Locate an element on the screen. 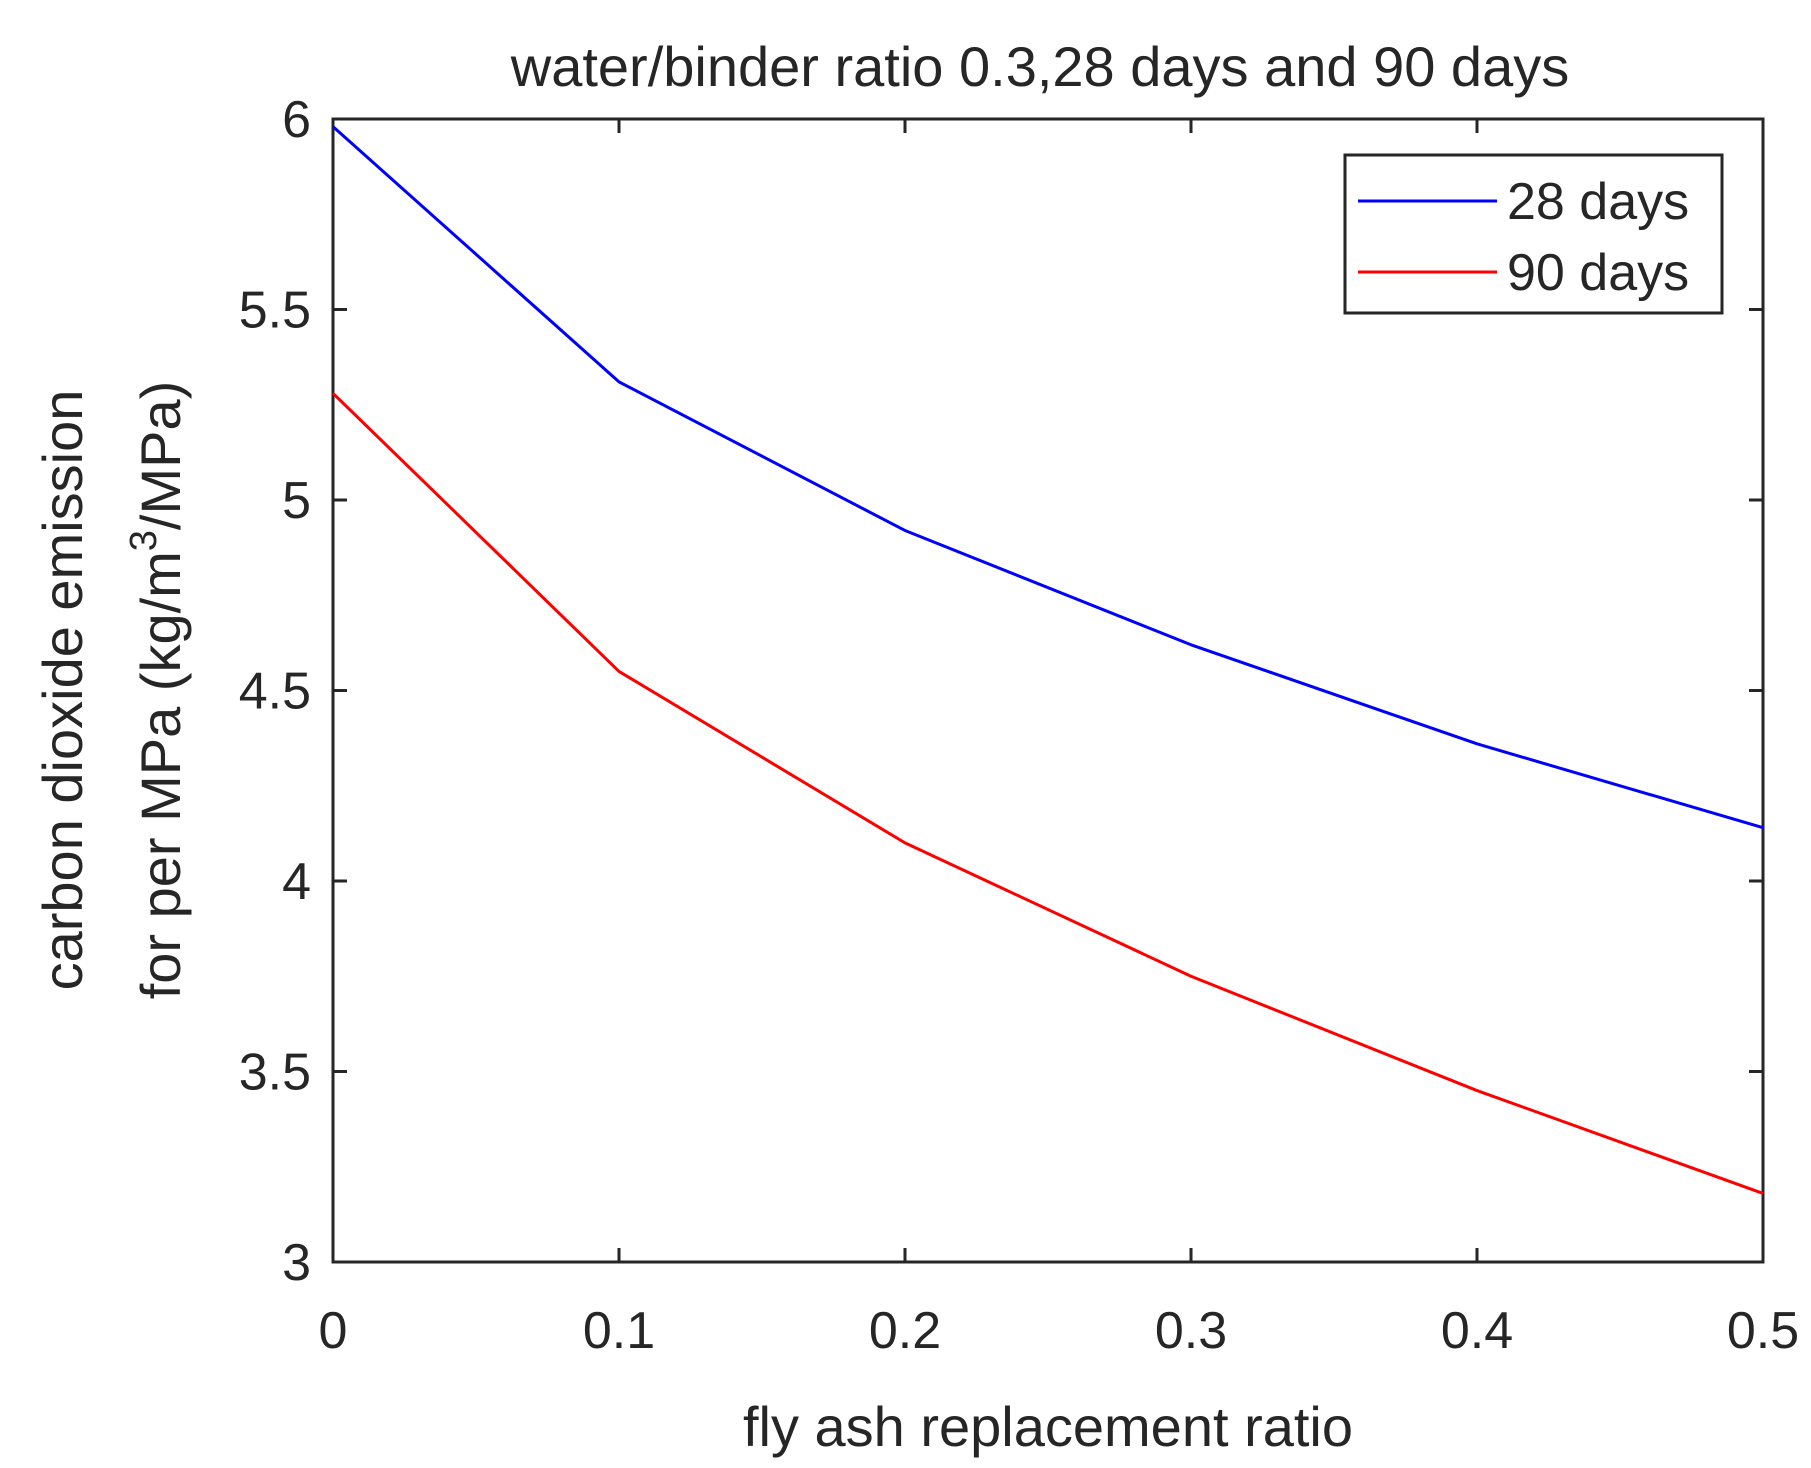  y-tick-label: 5.5 is located at coordinates (275, 311).